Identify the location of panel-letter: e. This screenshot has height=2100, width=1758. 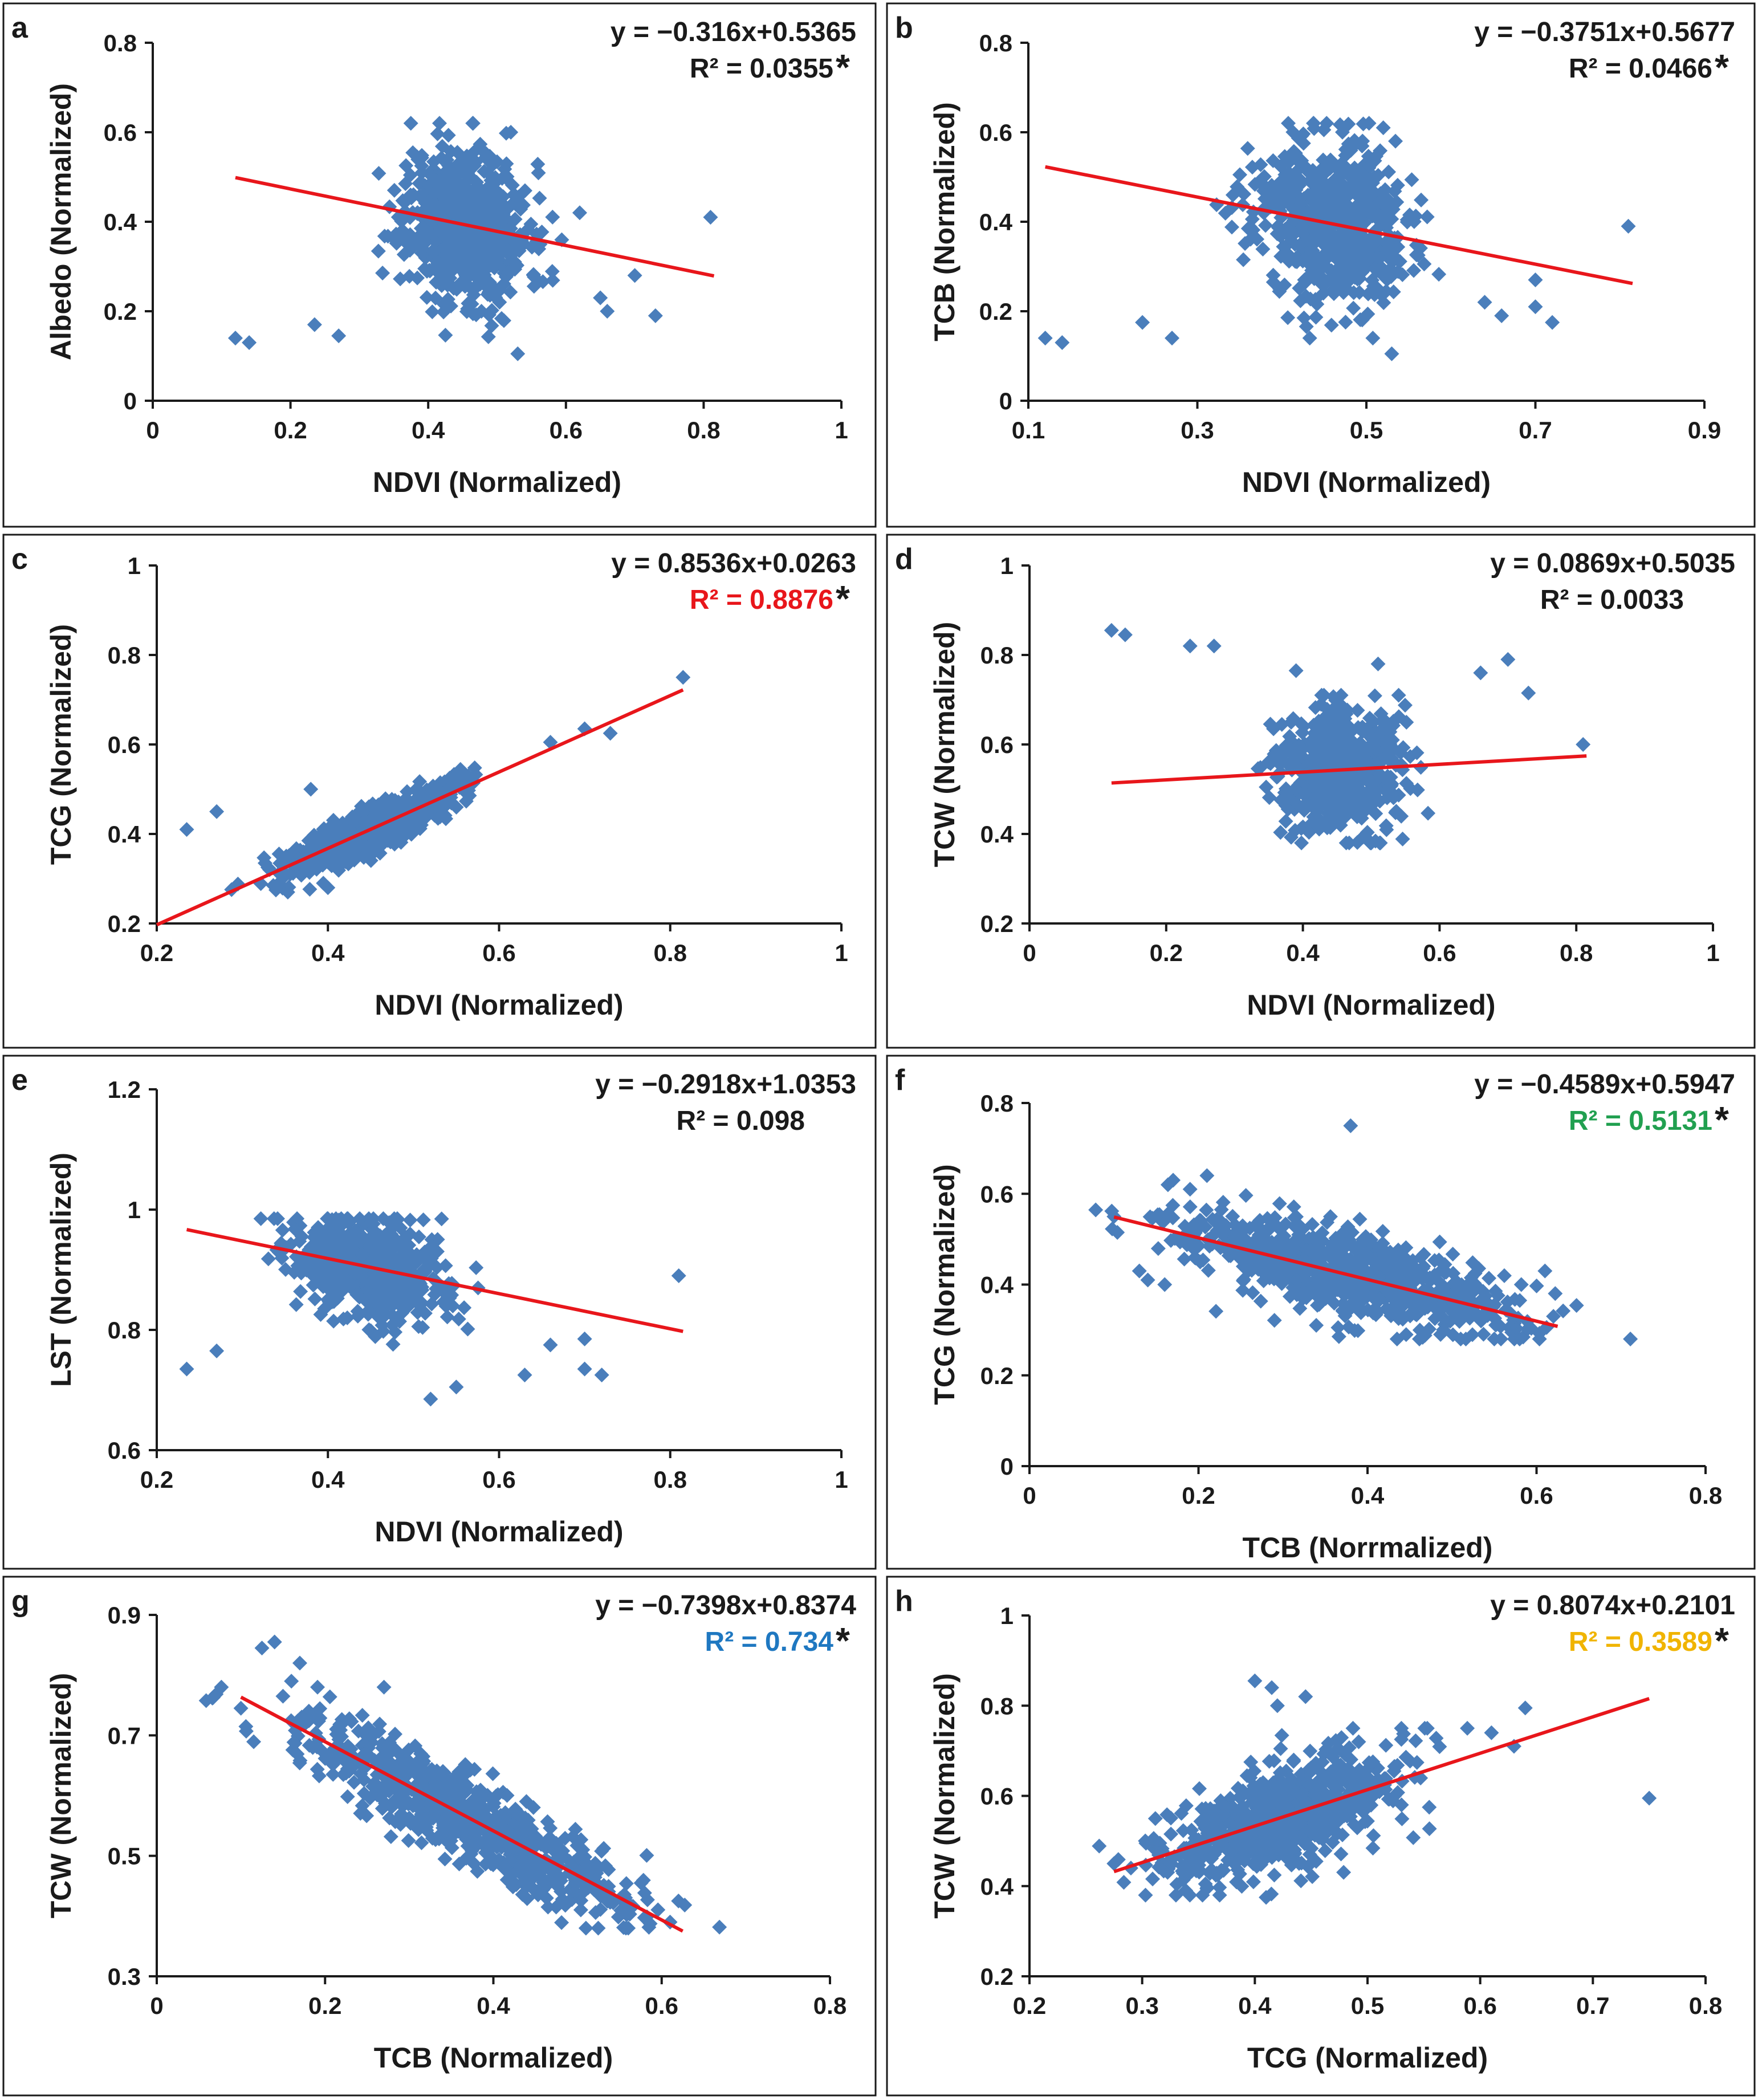
(19, 1080).